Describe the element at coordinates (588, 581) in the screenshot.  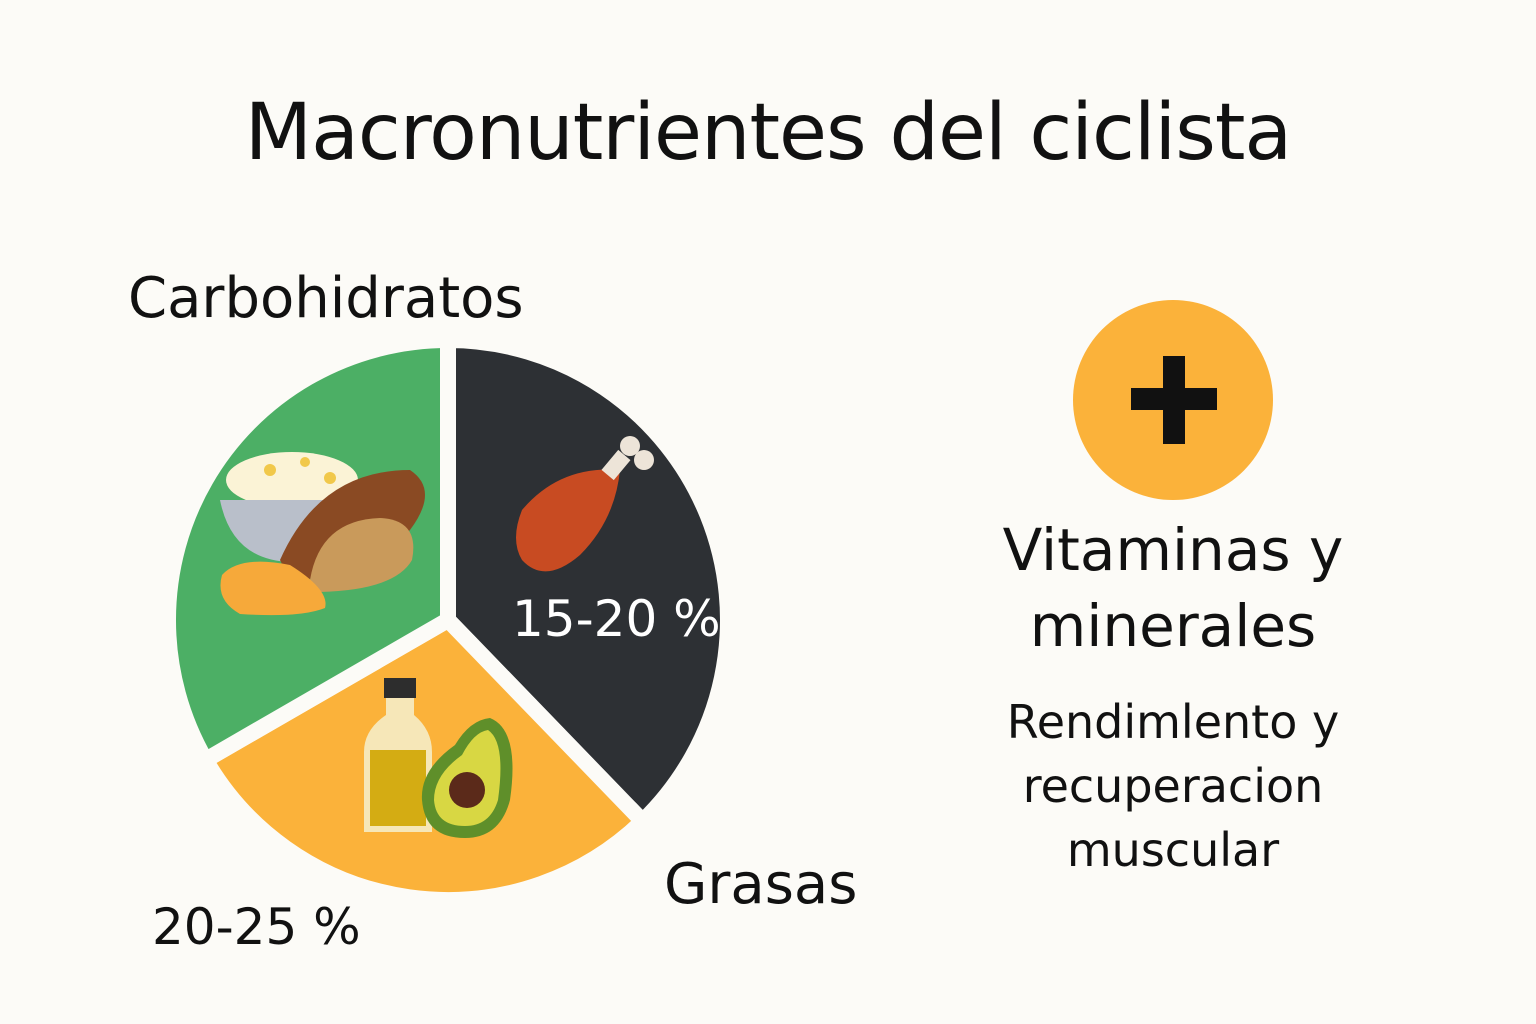
I see `pie-slice-protein` at that location.